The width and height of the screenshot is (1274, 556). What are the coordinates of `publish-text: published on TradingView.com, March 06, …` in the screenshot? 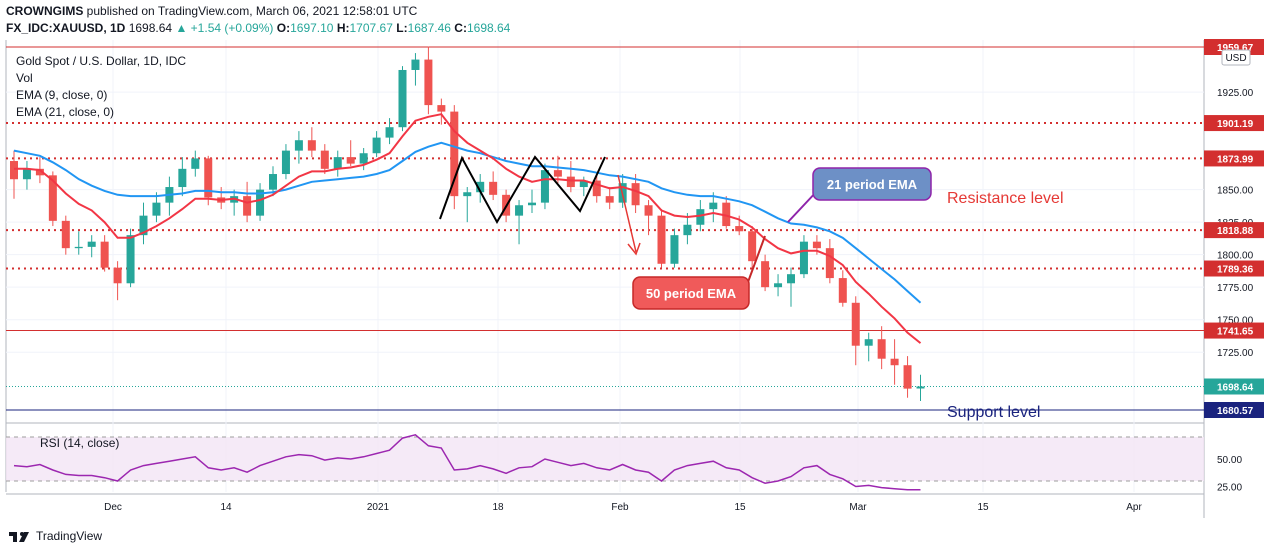 It's located at (252, 11).